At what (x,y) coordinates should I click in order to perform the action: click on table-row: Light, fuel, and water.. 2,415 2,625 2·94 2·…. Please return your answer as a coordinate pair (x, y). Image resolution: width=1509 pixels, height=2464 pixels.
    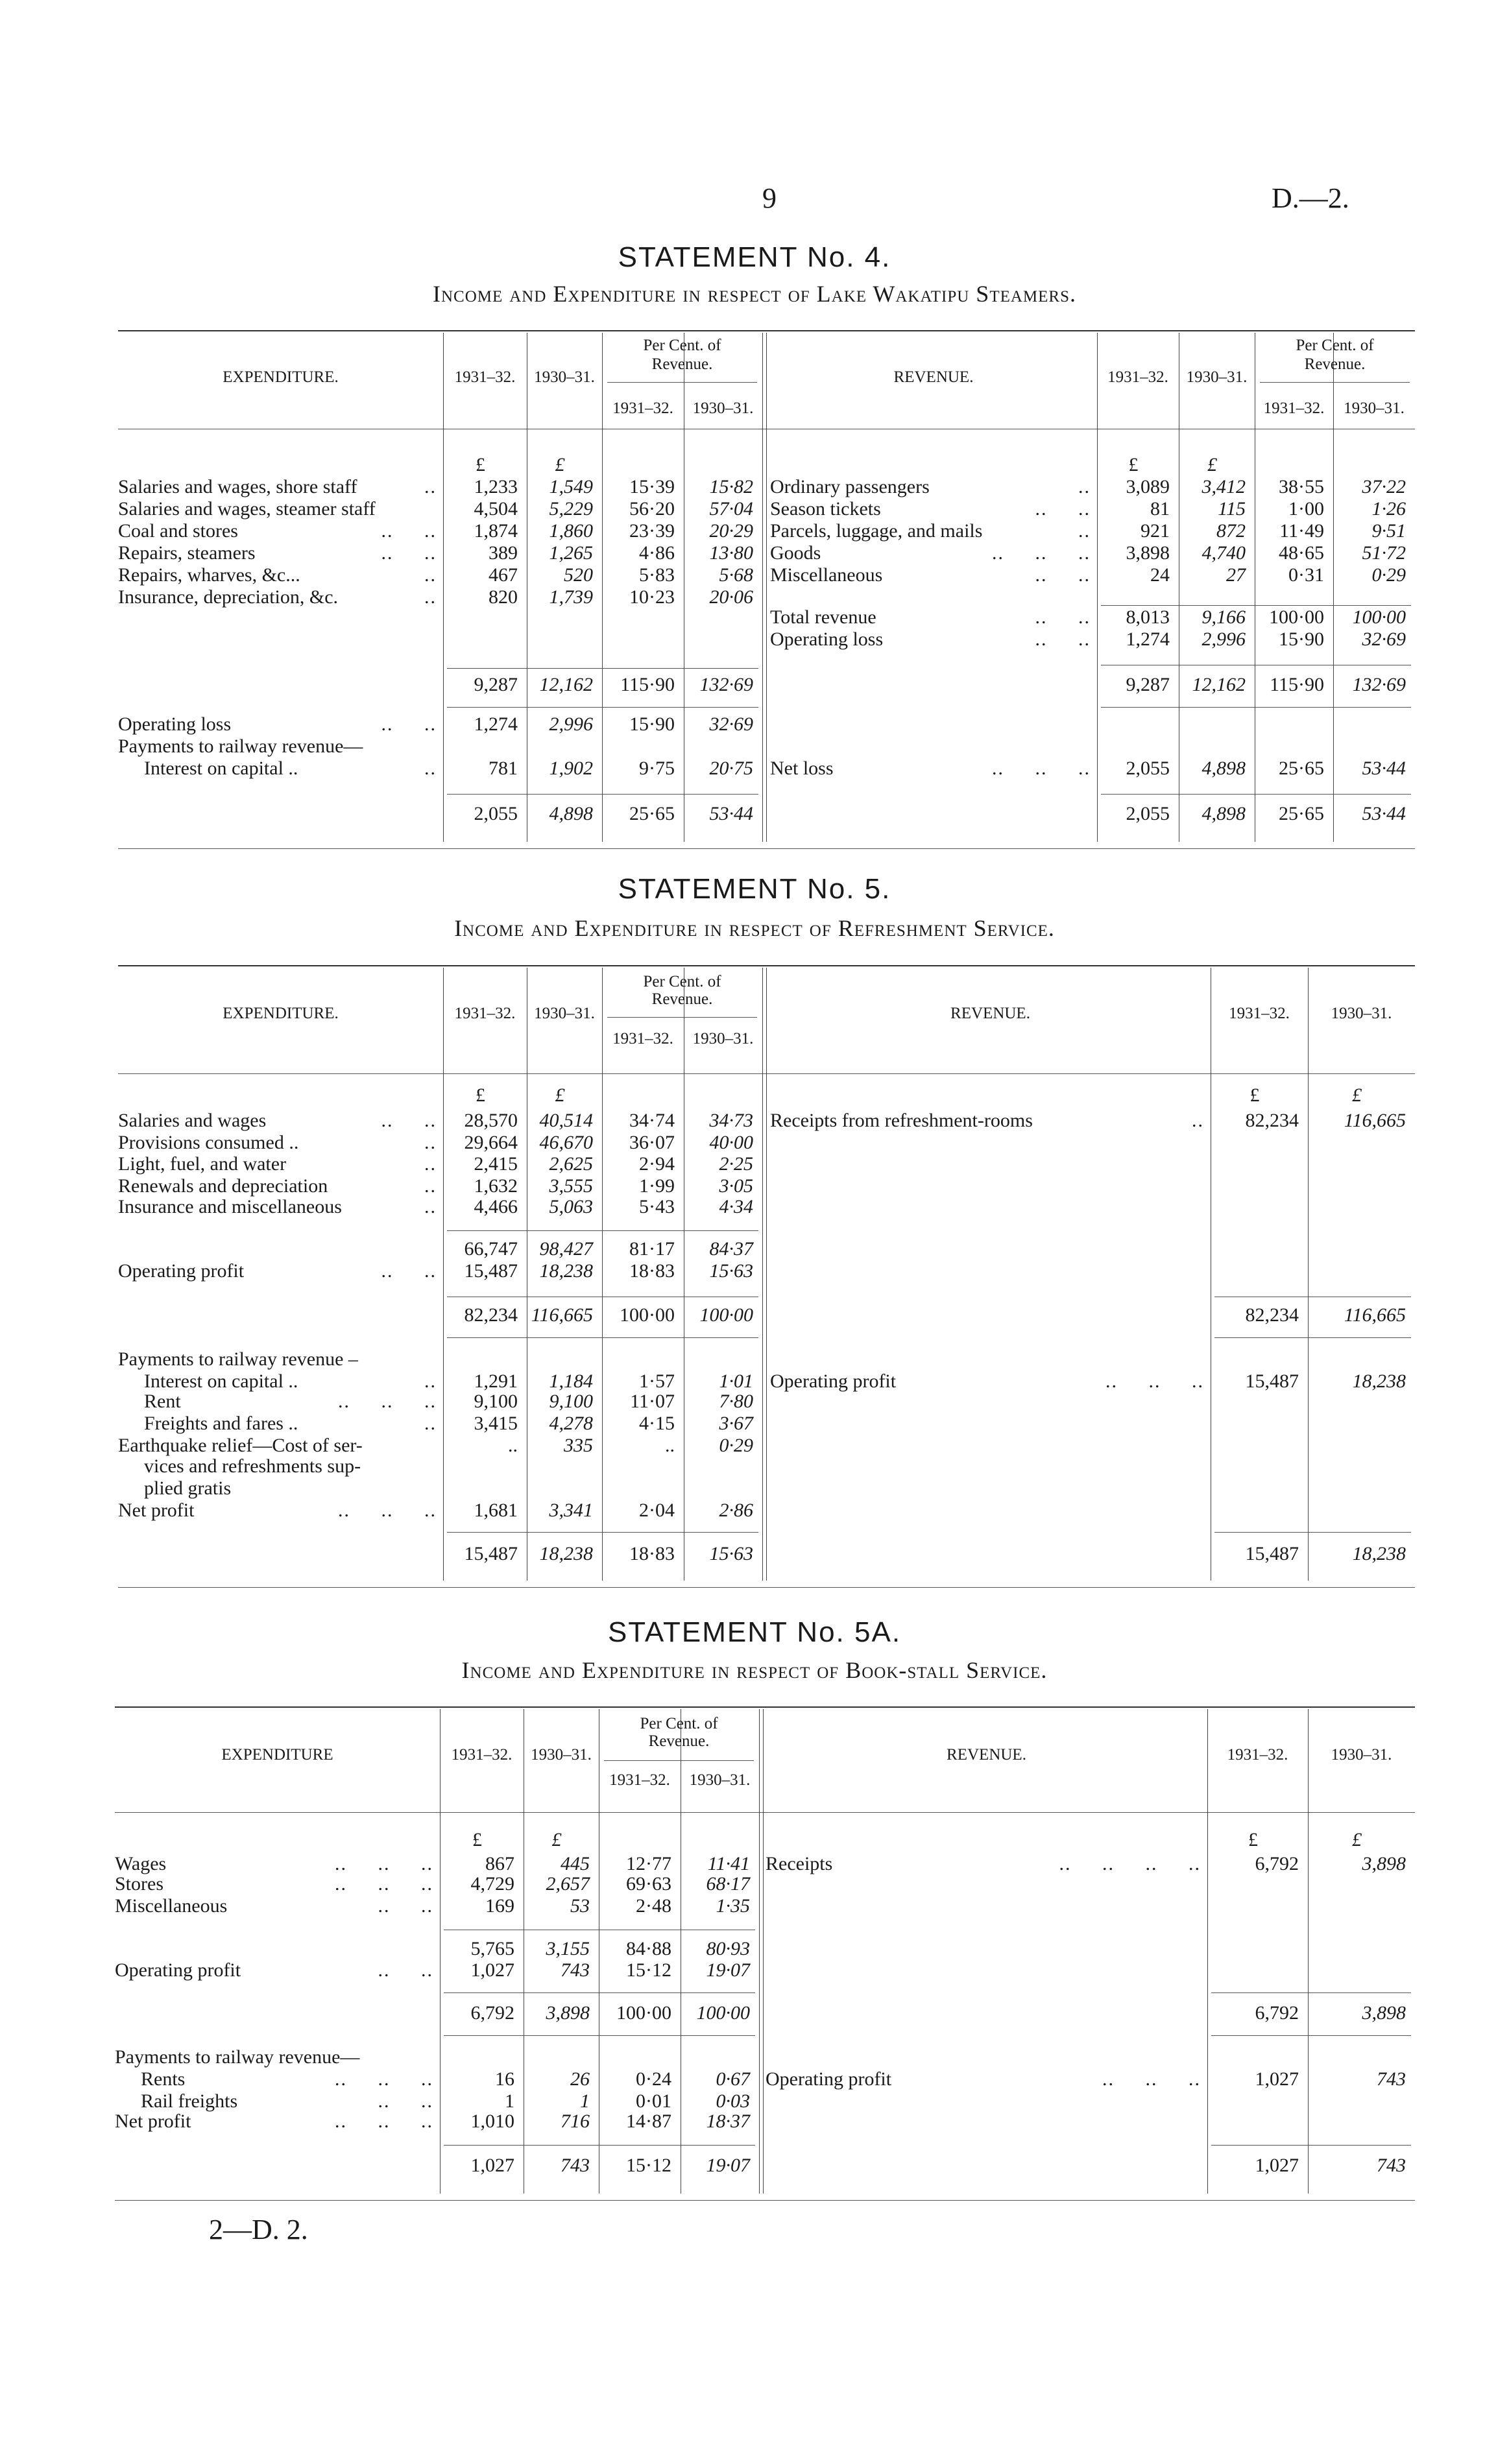
    Looking at the image, I should click on (754, 1164).